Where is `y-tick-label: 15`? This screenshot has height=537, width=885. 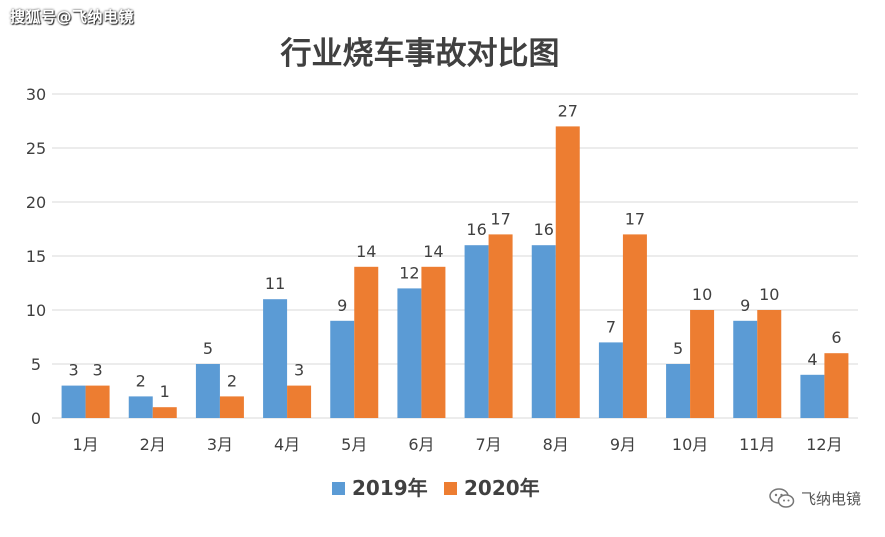 y-tick-label: 15 is located at coordinates (36, 256).